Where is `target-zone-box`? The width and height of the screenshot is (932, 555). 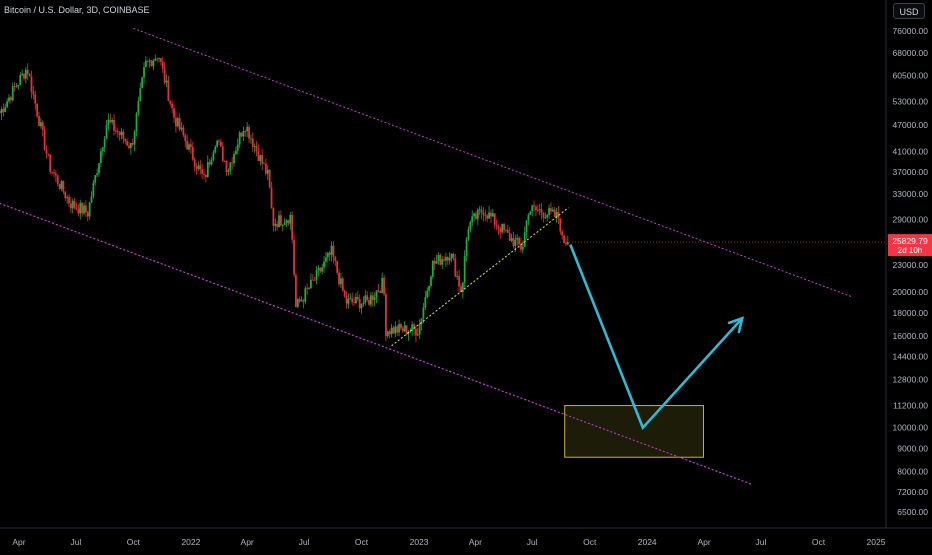 target-zone-box is located at coordinates (634, 431).